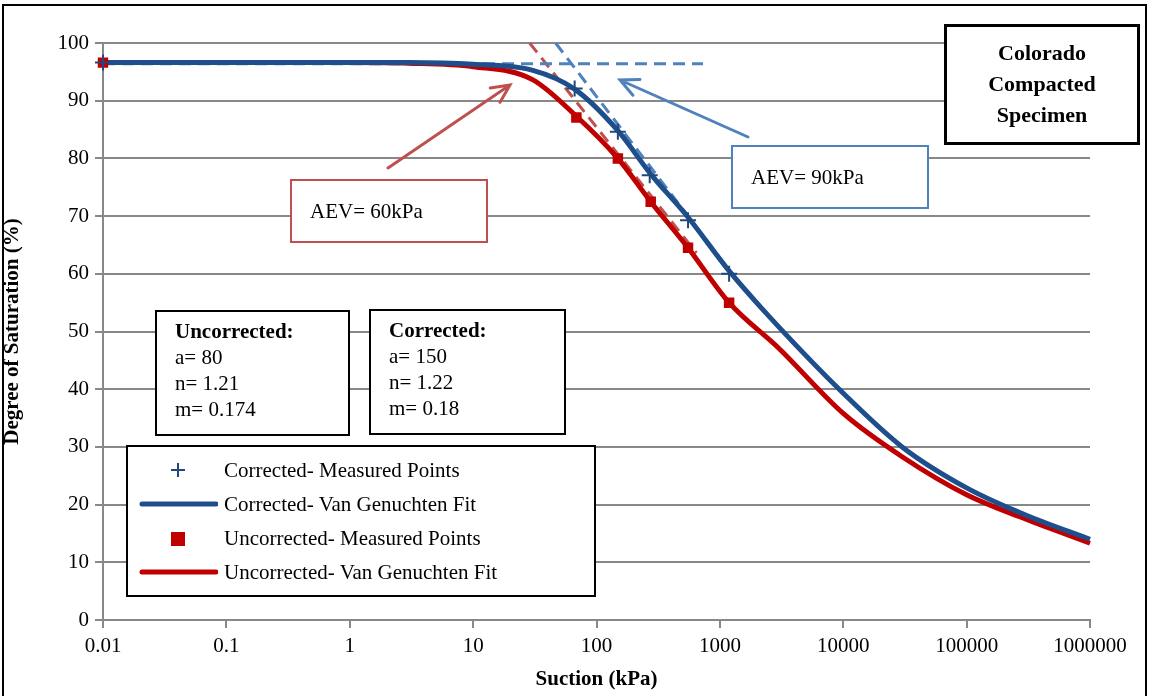 This screenshot has height=696, width=1151. I want to click on note-box: AEV= 60kPa, so click(389, 211).